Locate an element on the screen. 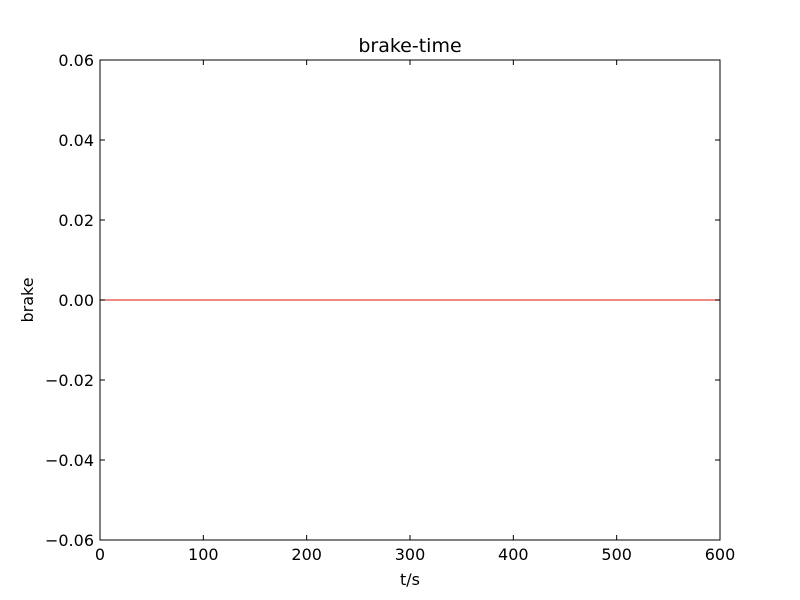 Image resolution: width=800 pixels, height=600 pixels. x-tick-label: 300 is located at coordinates (410, 554).